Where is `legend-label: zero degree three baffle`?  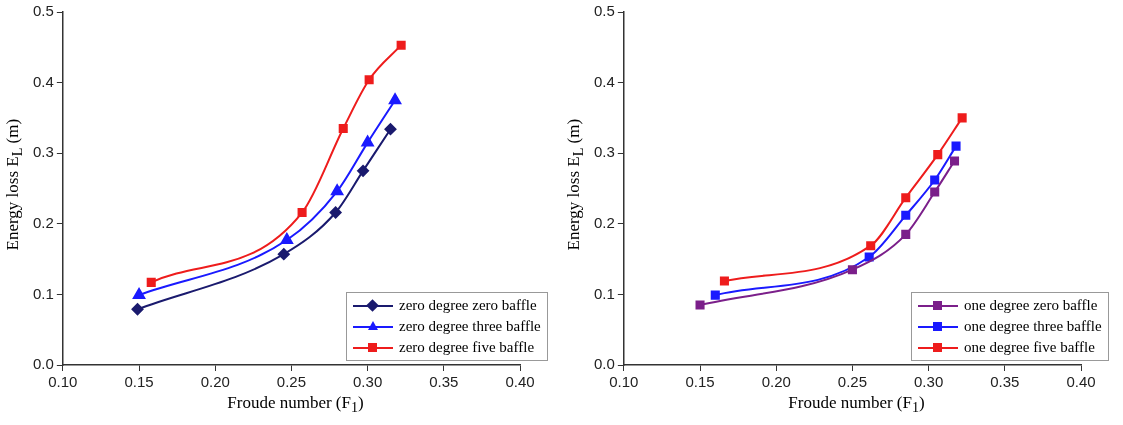 legend-label: zero degree three baffle is located at coordinates (470, 326).